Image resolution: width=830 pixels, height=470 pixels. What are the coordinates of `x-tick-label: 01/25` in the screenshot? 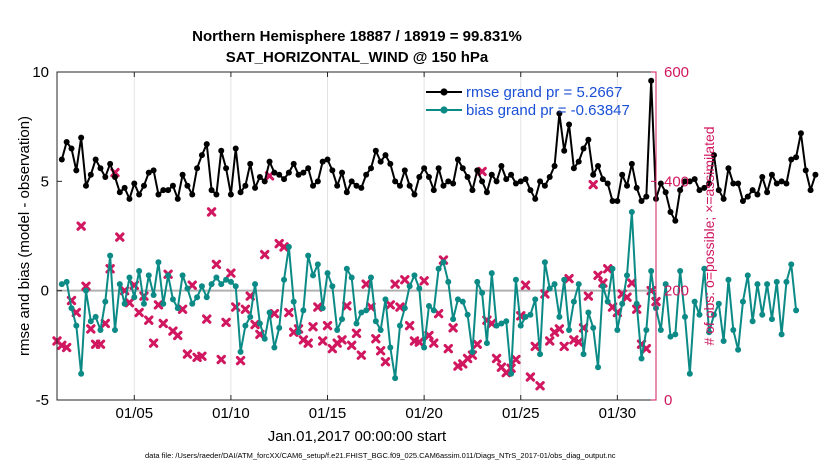 It's located at (521, 413).